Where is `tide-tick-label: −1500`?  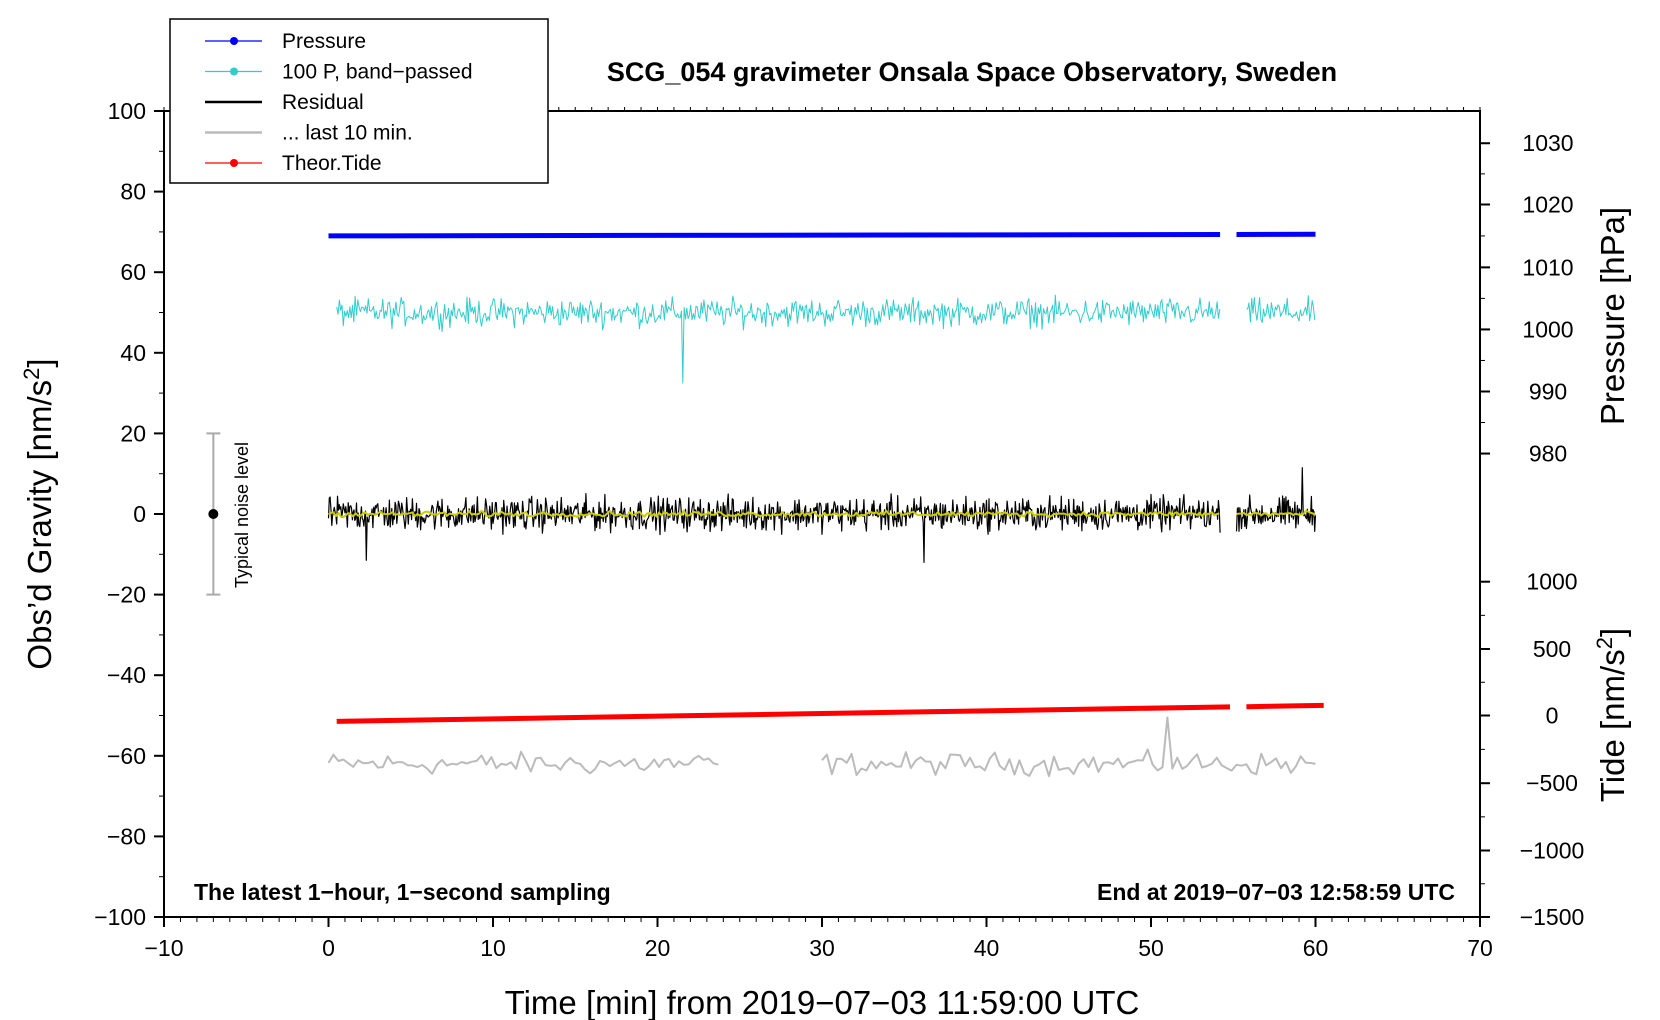
tide-tick-label: −1500 is located at coordinates (1552, 917).